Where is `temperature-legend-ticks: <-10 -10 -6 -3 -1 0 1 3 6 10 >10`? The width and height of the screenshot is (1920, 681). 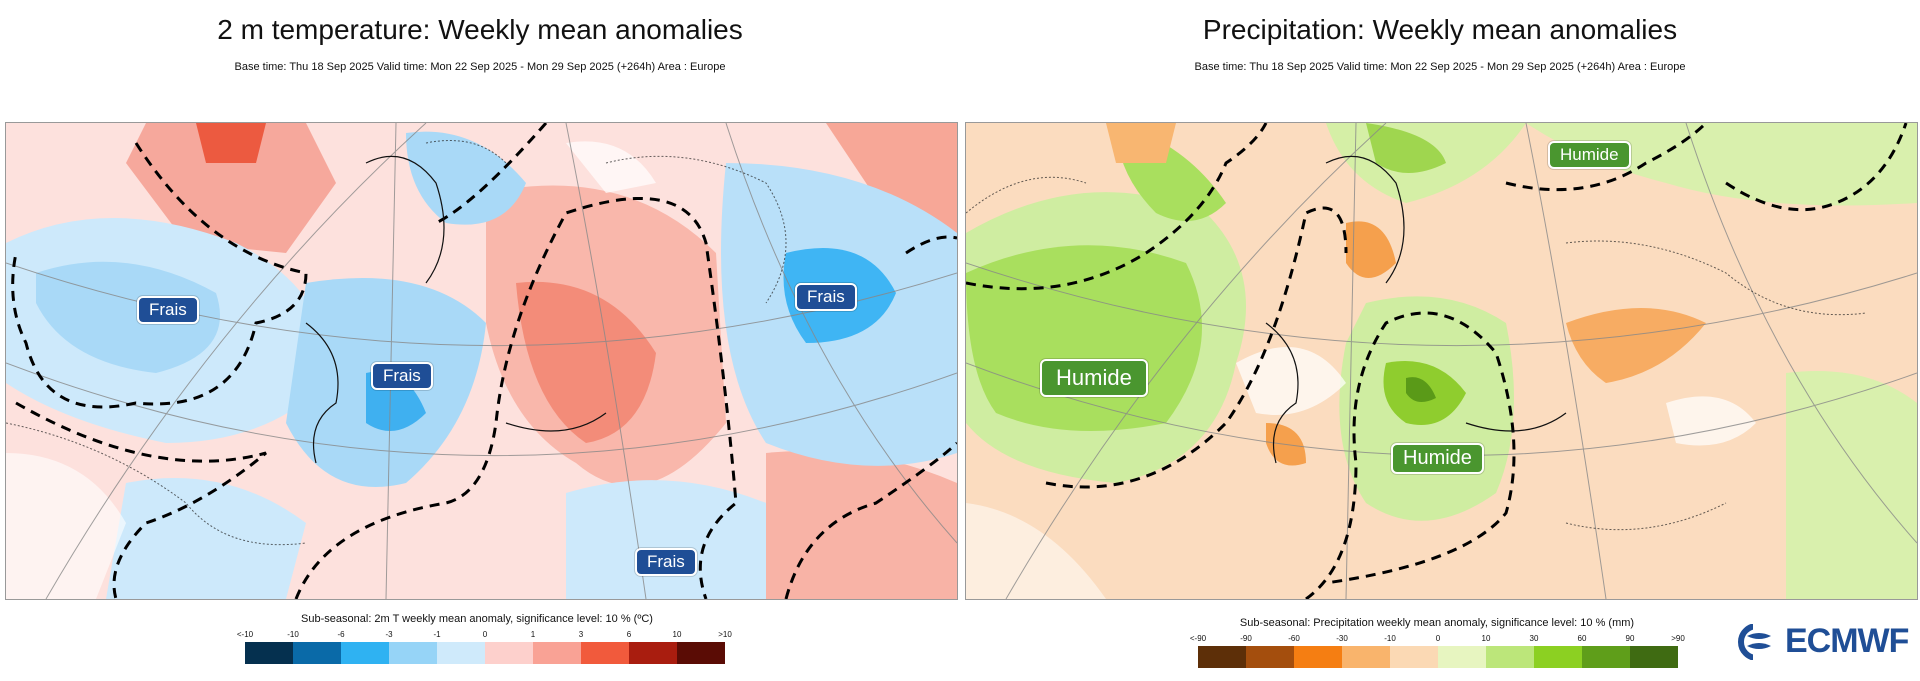
temperature-legend-ticks: <-10 -10 -6 -3 -1 0 1 3 6 10 >10 is located at coordinates (484, 635).